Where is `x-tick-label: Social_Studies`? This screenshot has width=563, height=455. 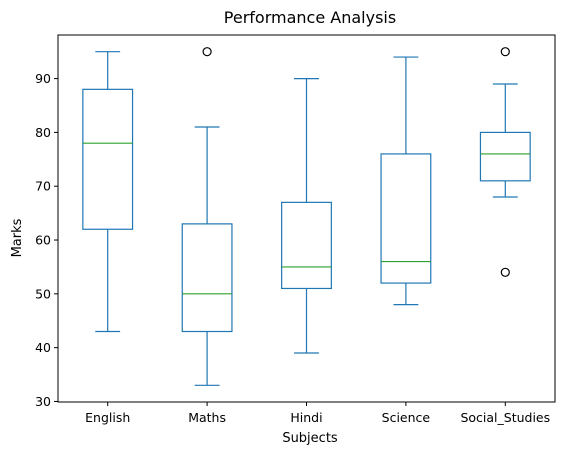 x-tick-label: Social_Studies is located at coordinates (505, 417).